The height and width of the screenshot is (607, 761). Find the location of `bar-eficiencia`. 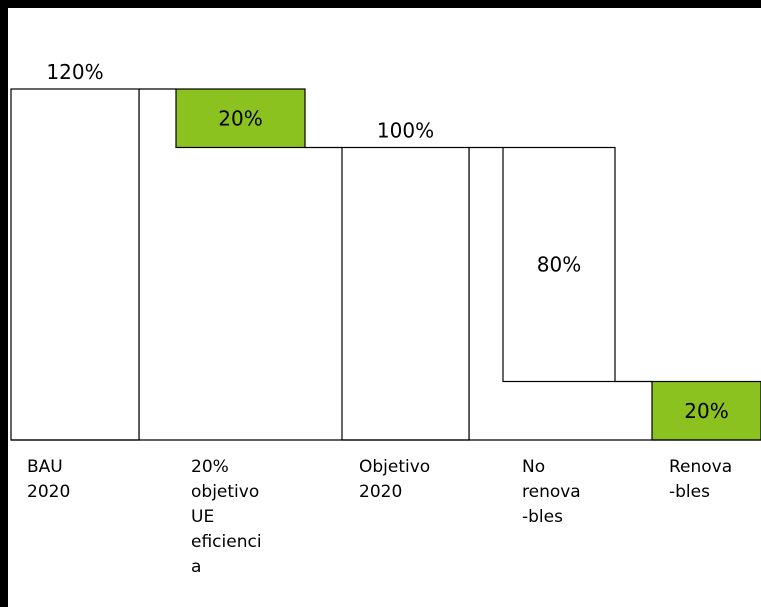

bar-eficiencia is located at coordinates (240, 118).